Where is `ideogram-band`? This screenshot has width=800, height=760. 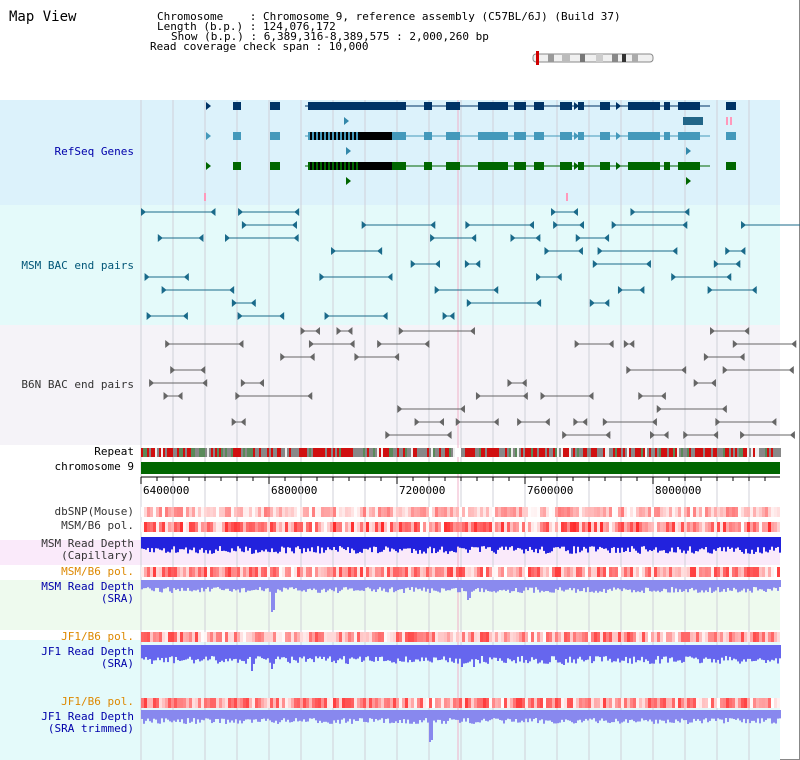
ideogram-band is located at coordinates (599, 58).